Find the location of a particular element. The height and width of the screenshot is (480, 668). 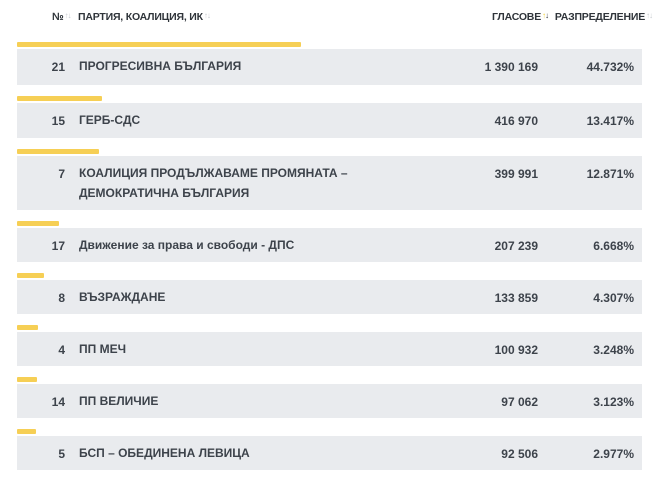

result-entry: 21 ПРОГРЕСИВНА БЪЛГАРИЯ 1 390 169 44.732% is located at coordinates (329, 63).